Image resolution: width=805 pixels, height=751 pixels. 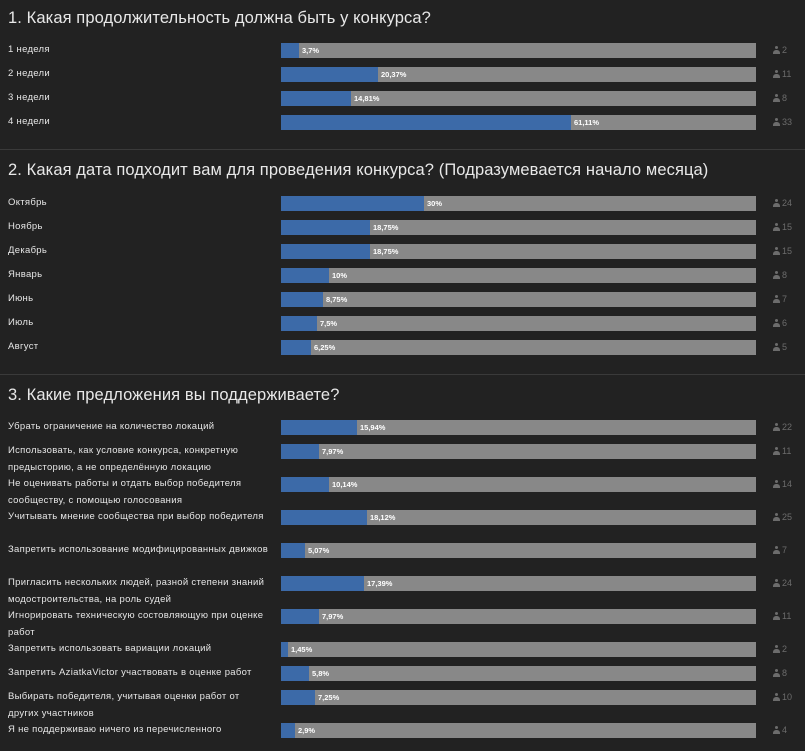 I want to click on vote-count: 6, so click(x=780, y=323).